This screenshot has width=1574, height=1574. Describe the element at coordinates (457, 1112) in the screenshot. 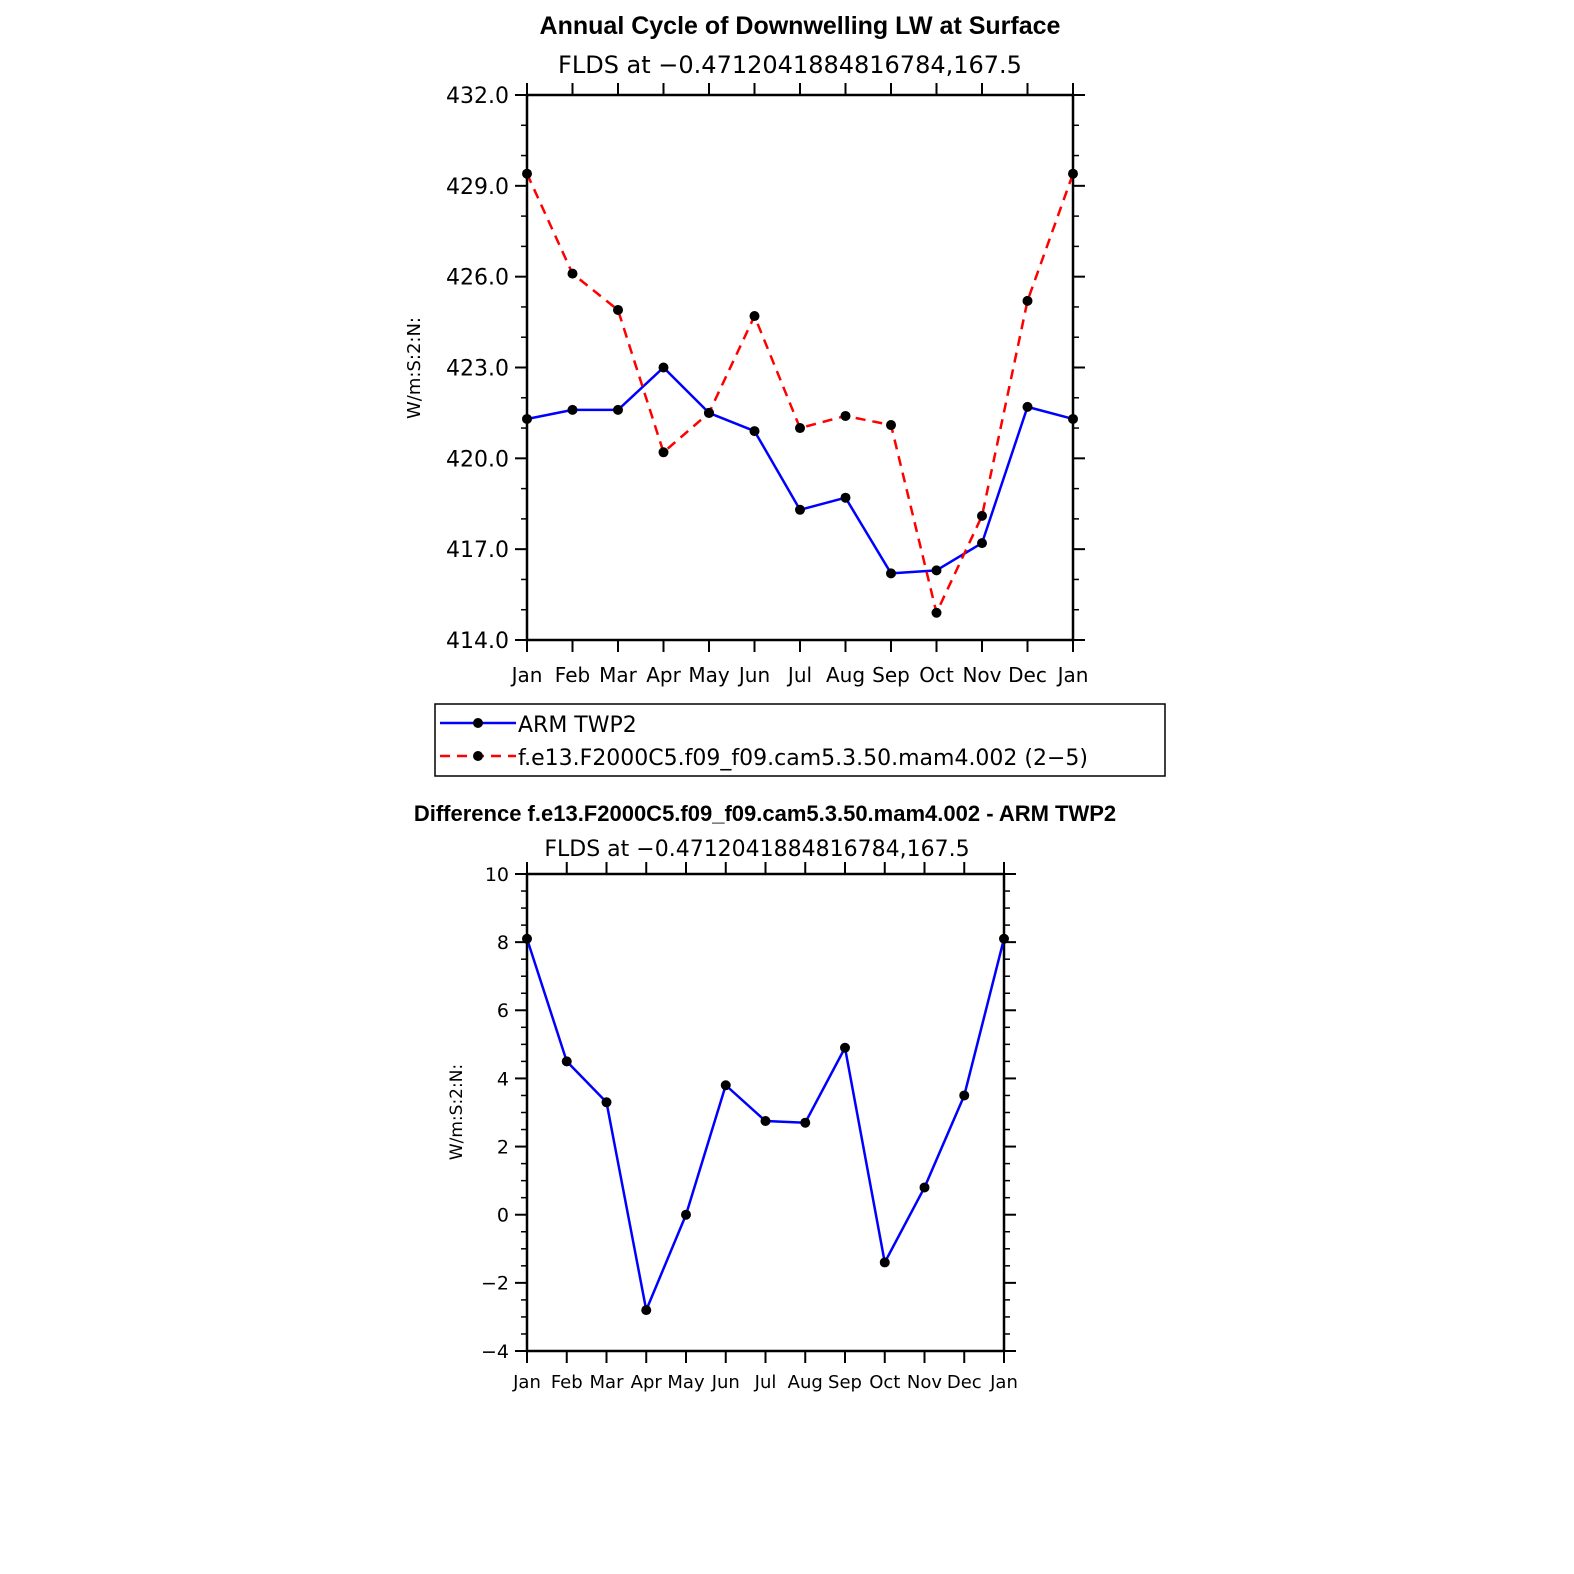

I see `chart2-ylabel: W/m:S:2:N:` at that location.